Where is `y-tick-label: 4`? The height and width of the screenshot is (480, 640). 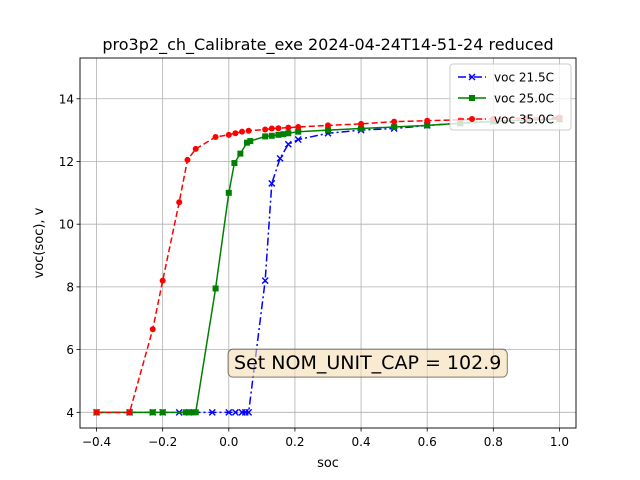 y-tick-label: 4 is located at coordinates (70, 413).